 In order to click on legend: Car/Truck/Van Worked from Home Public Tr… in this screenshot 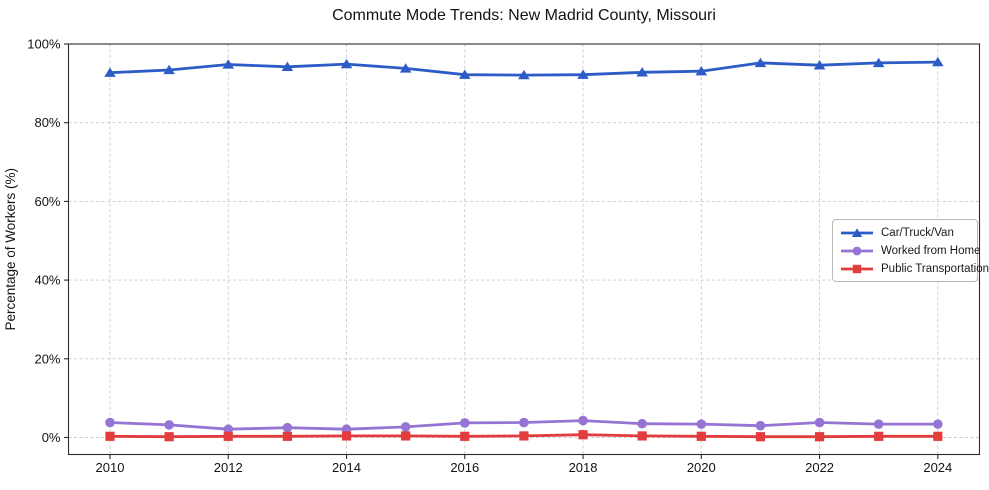, I will do `click(910, 250)`.